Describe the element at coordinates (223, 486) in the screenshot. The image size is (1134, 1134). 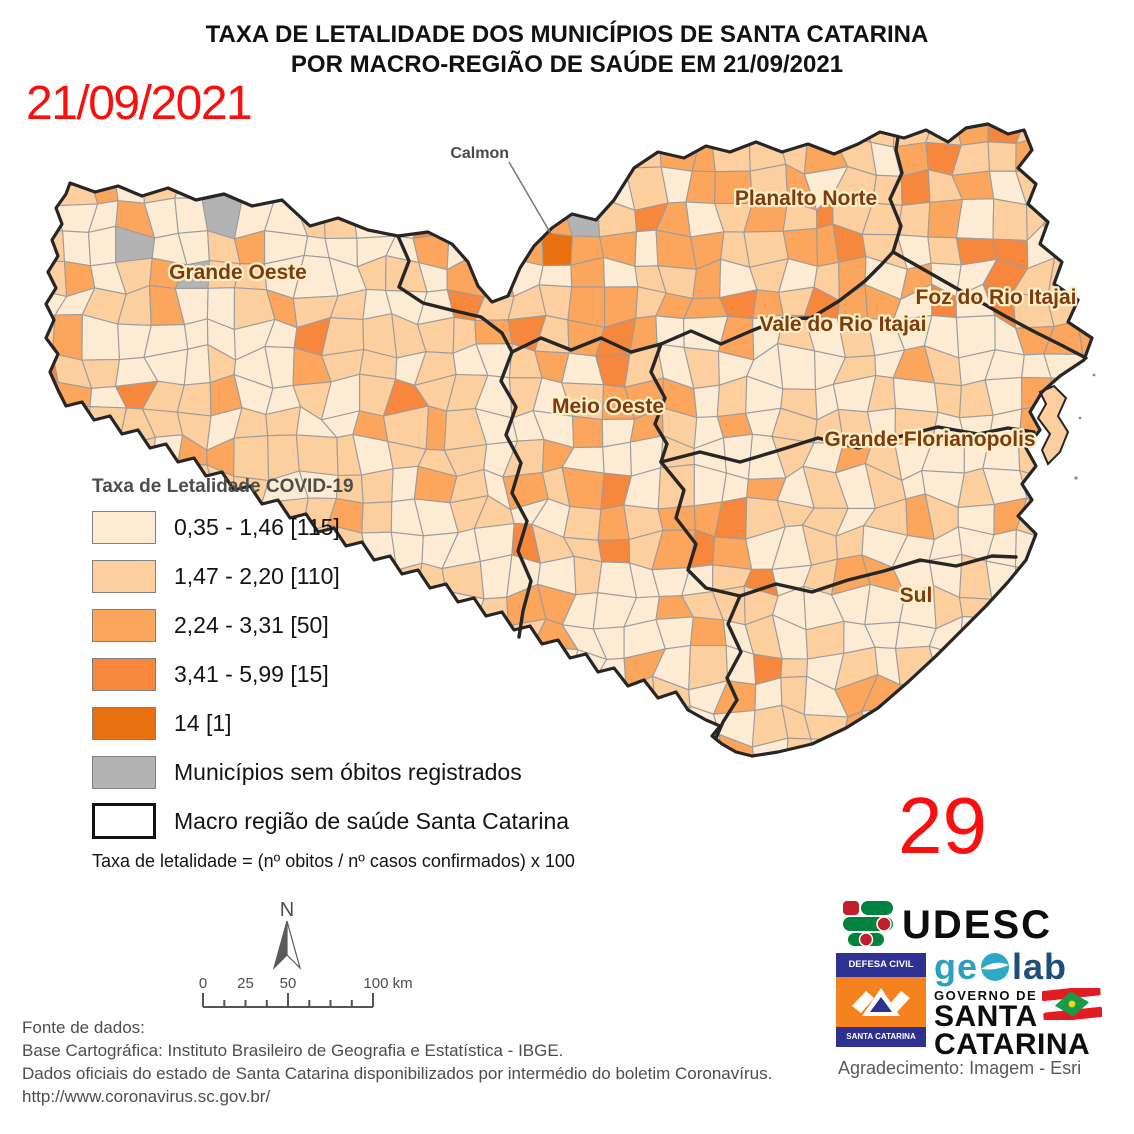
I see `legend-title: Taxa de Letalidade COVID-19` at that location.